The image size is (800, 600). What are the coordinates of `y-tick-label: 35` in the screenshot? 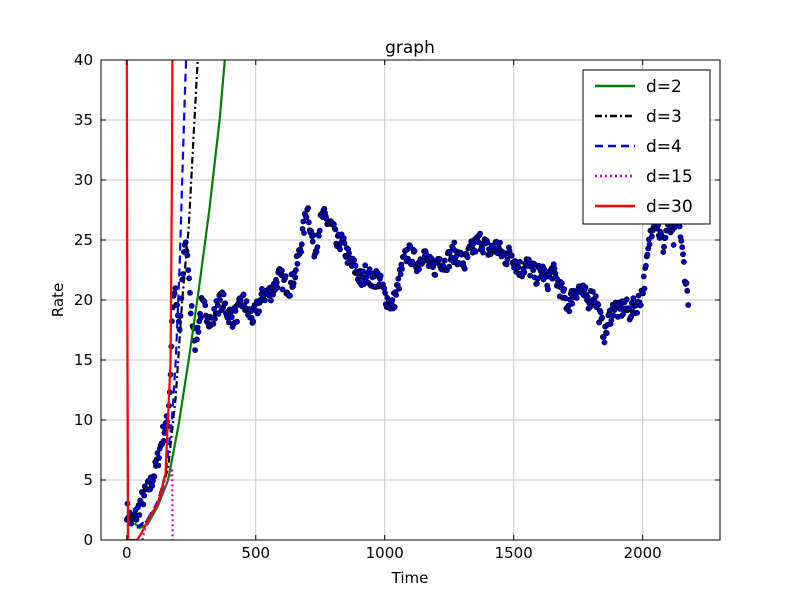 It's located at (83, 120).